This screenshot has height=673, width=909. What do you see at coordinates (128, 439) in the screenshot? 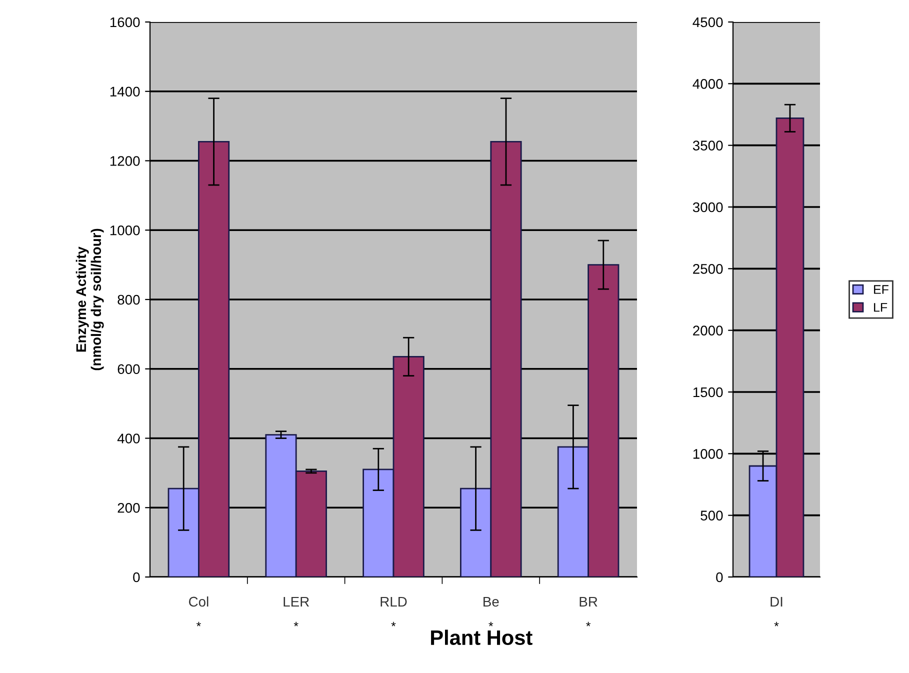
I see `y-tick-label: 400` at bounding box center [128, 439].